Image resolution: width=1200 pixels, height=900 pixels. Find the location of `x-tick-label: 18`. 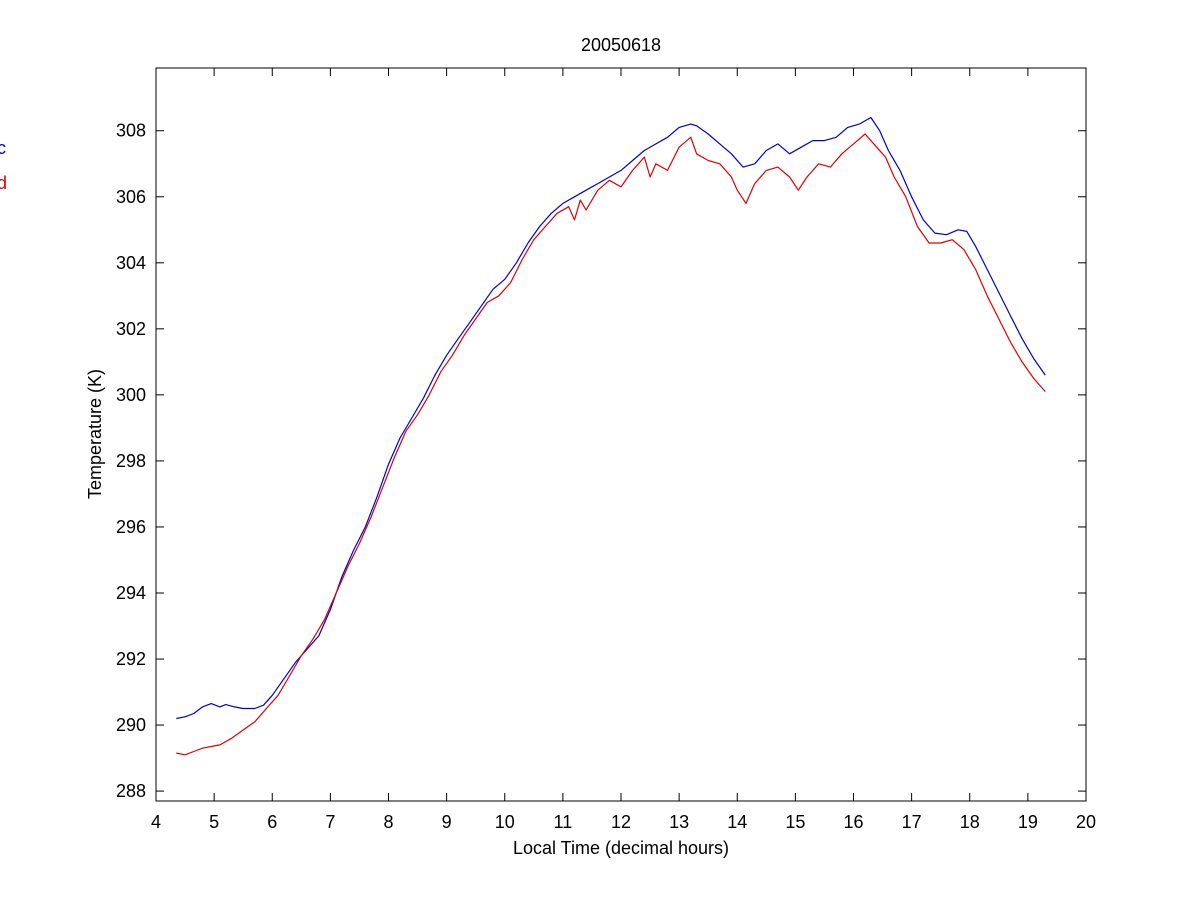

x-tick-label: 18 is located at coordinates (970, 822).